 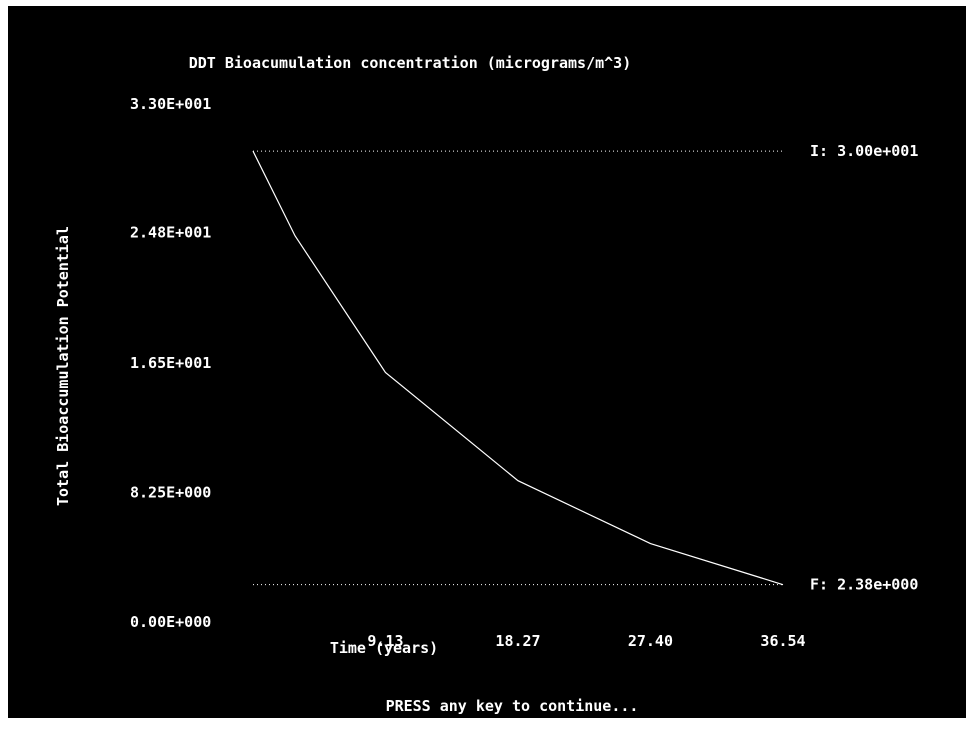 I want to click on y-tick-label: 8.25E+000, so click(x=170, y=493).